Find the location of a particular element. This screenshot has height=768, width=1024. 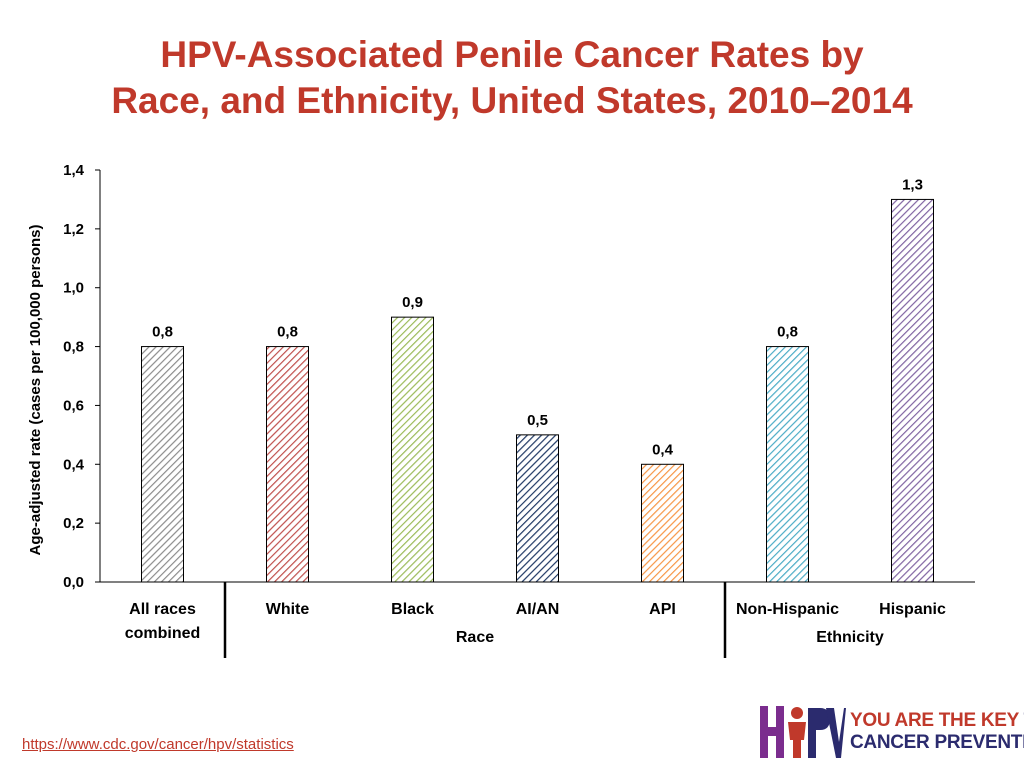

y-tick-label: 0,0 is located at coordinates (73, 582).